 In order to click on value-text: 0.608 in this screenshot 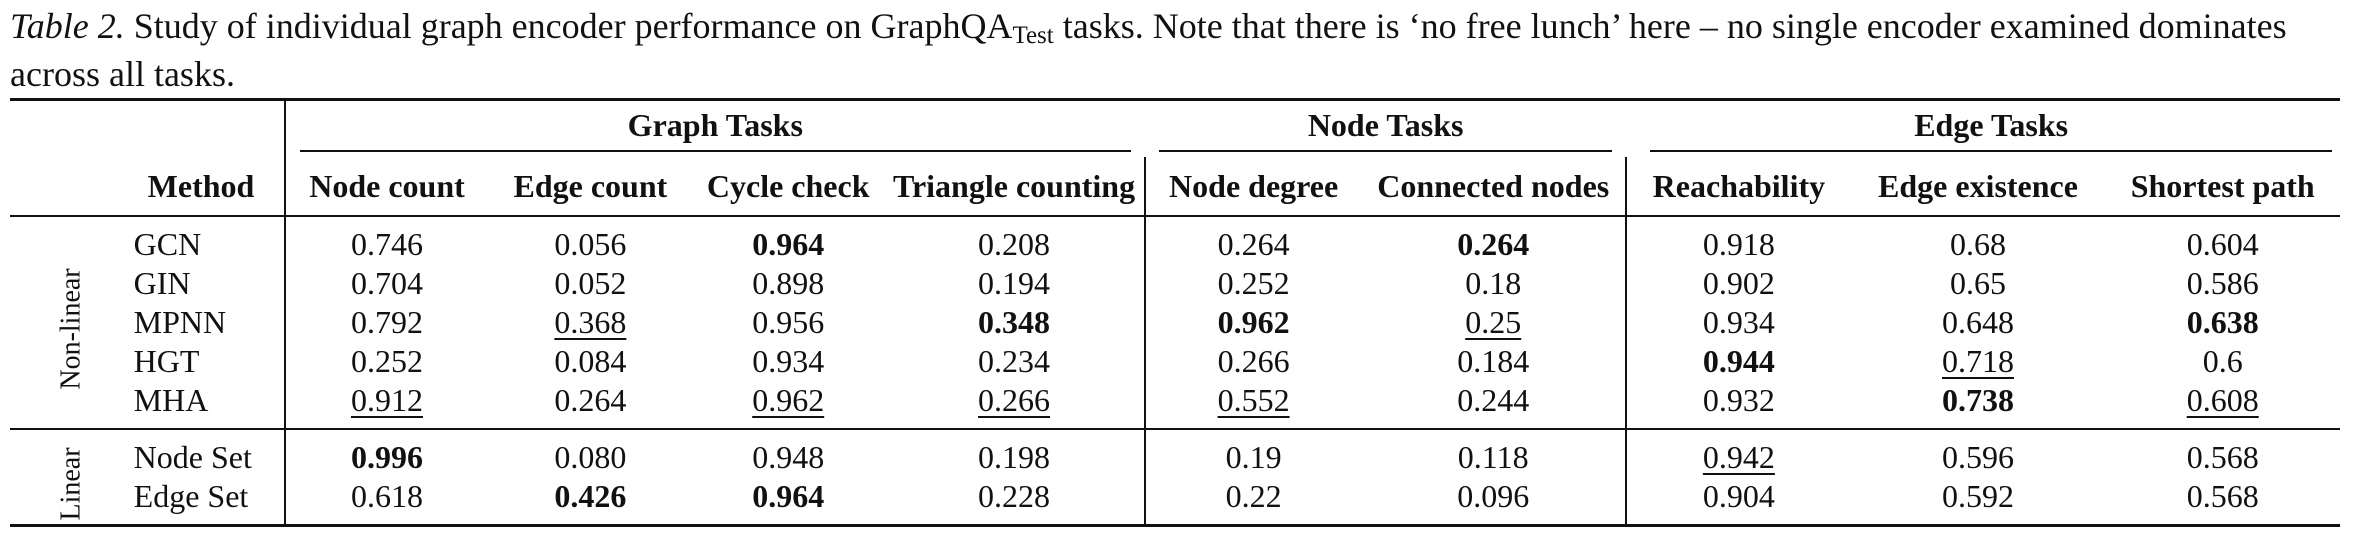, I will do `click(2222, 400)`.